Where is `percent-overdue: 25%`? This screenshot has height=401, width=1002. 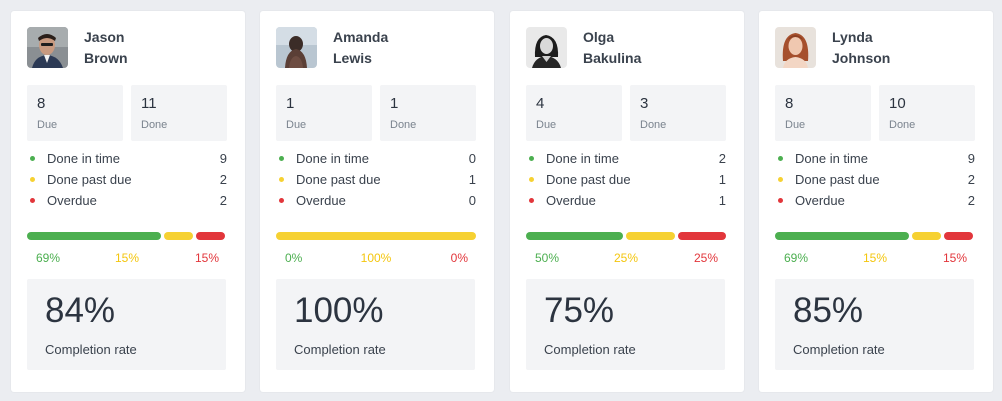 percent-overdue: 25% is located at coordinates (705, 258).